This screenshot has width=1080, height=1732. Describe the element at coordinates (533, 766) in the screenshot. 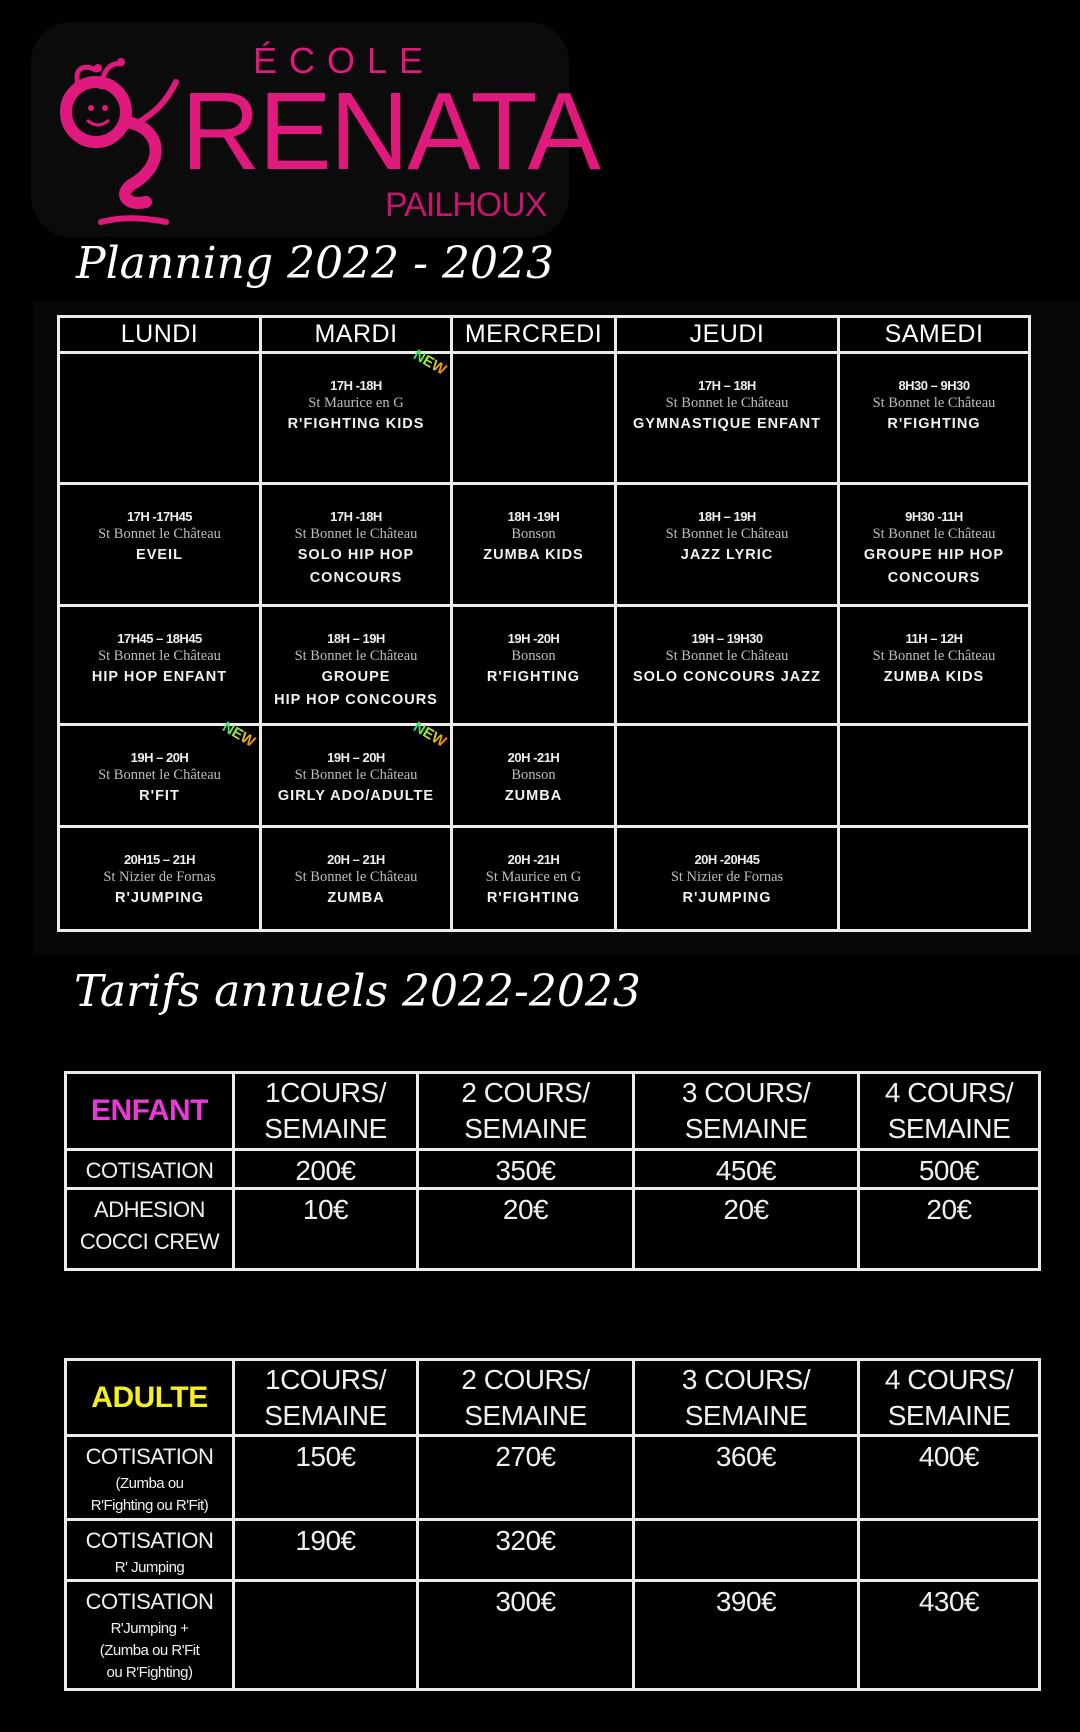

I see `slot-content: 20H -21H Bonson ZUMBA` at that location.